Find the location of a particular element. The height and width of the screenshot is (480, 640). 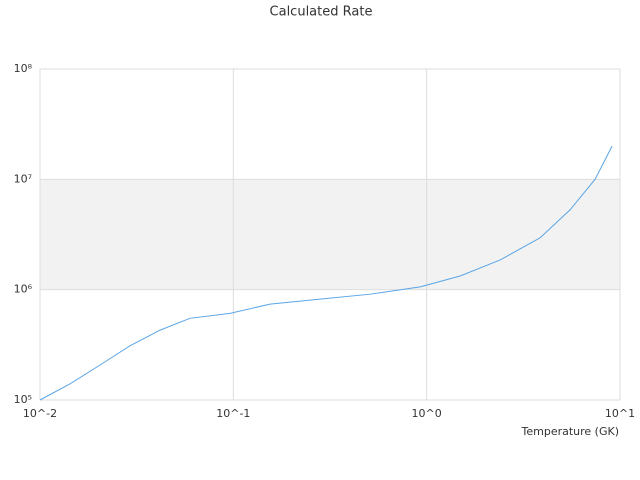

x-tick-label: 10^-1 is located at coordinates (233, 413).